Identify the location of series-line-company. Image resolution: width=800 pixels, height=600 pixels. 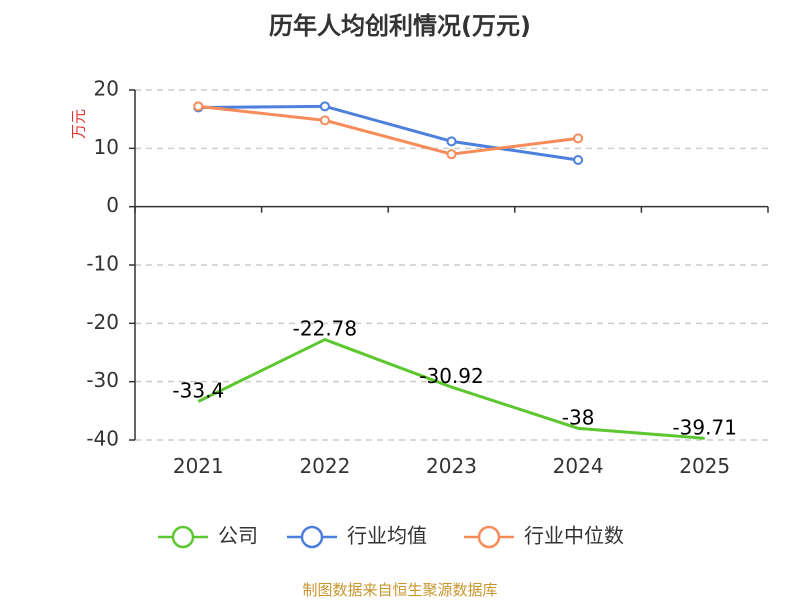
(451, 389).